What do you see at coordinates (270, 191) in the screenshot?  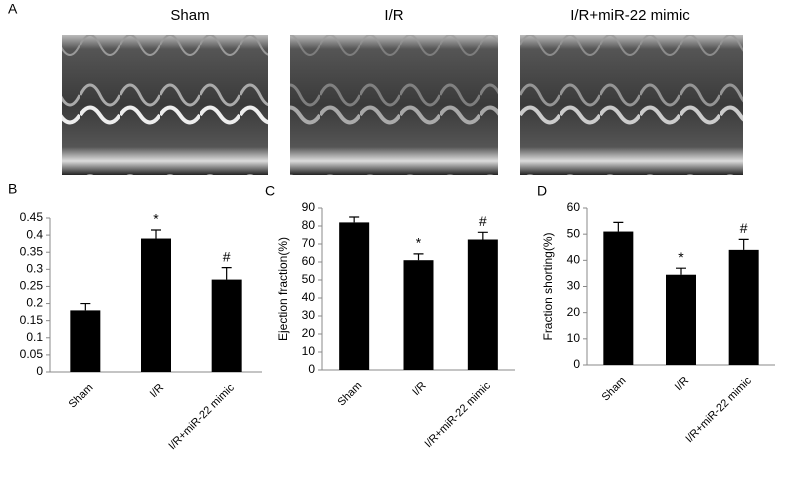 I see `panel-label: C` at bounding box center [270, 191].